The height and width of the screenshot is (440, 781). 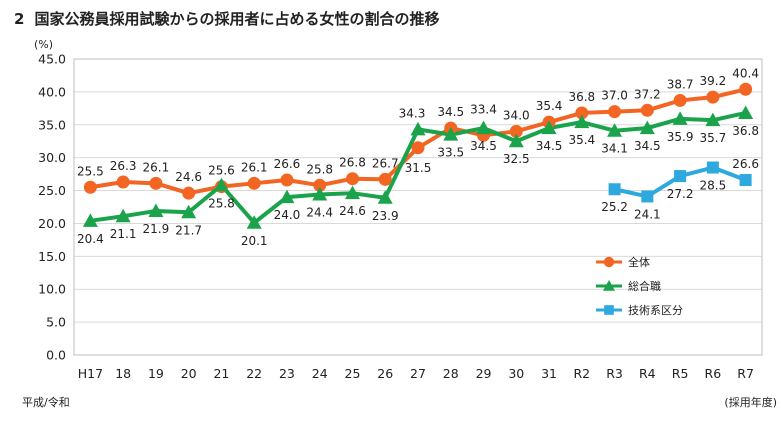 What do you see at coordinates (189, 373) in the screenshot?
I see `x-tick-label: 20` at bounding box center [189, 373].